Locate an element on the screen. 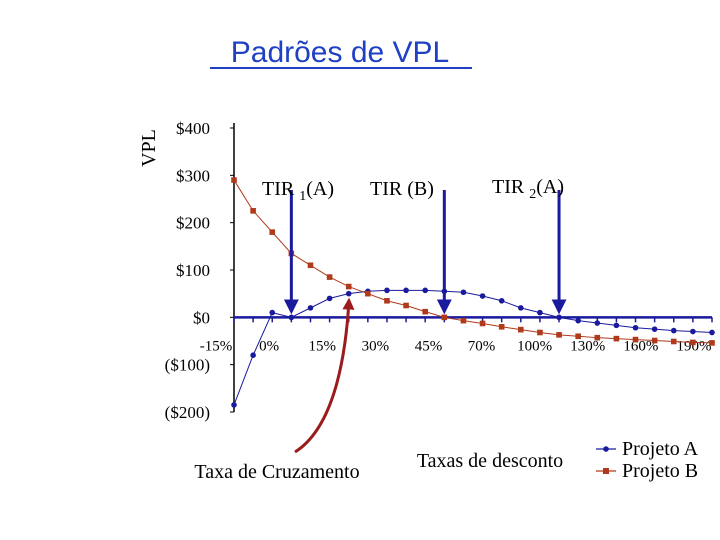  tirb-label: TIR (B) is located at coordinates (402, 189).